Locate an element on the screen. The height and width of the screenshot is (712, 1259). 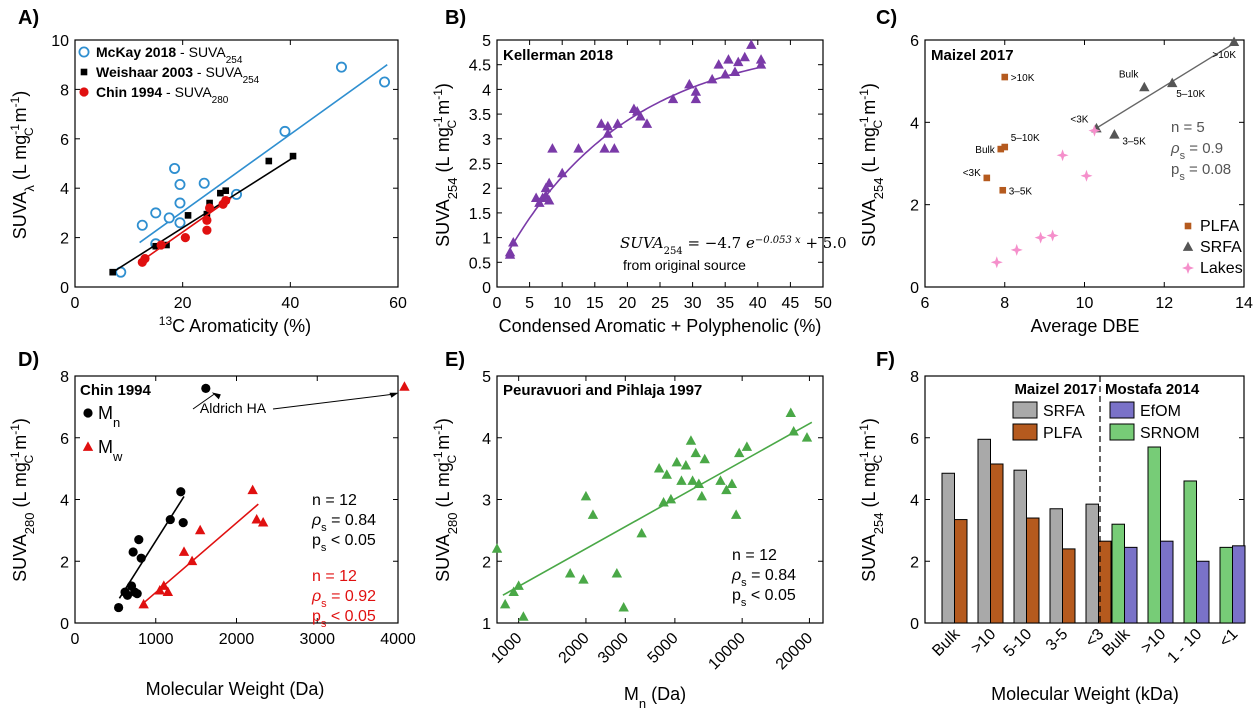
y-tick-label: 0 is located at coordinates (64, 624).